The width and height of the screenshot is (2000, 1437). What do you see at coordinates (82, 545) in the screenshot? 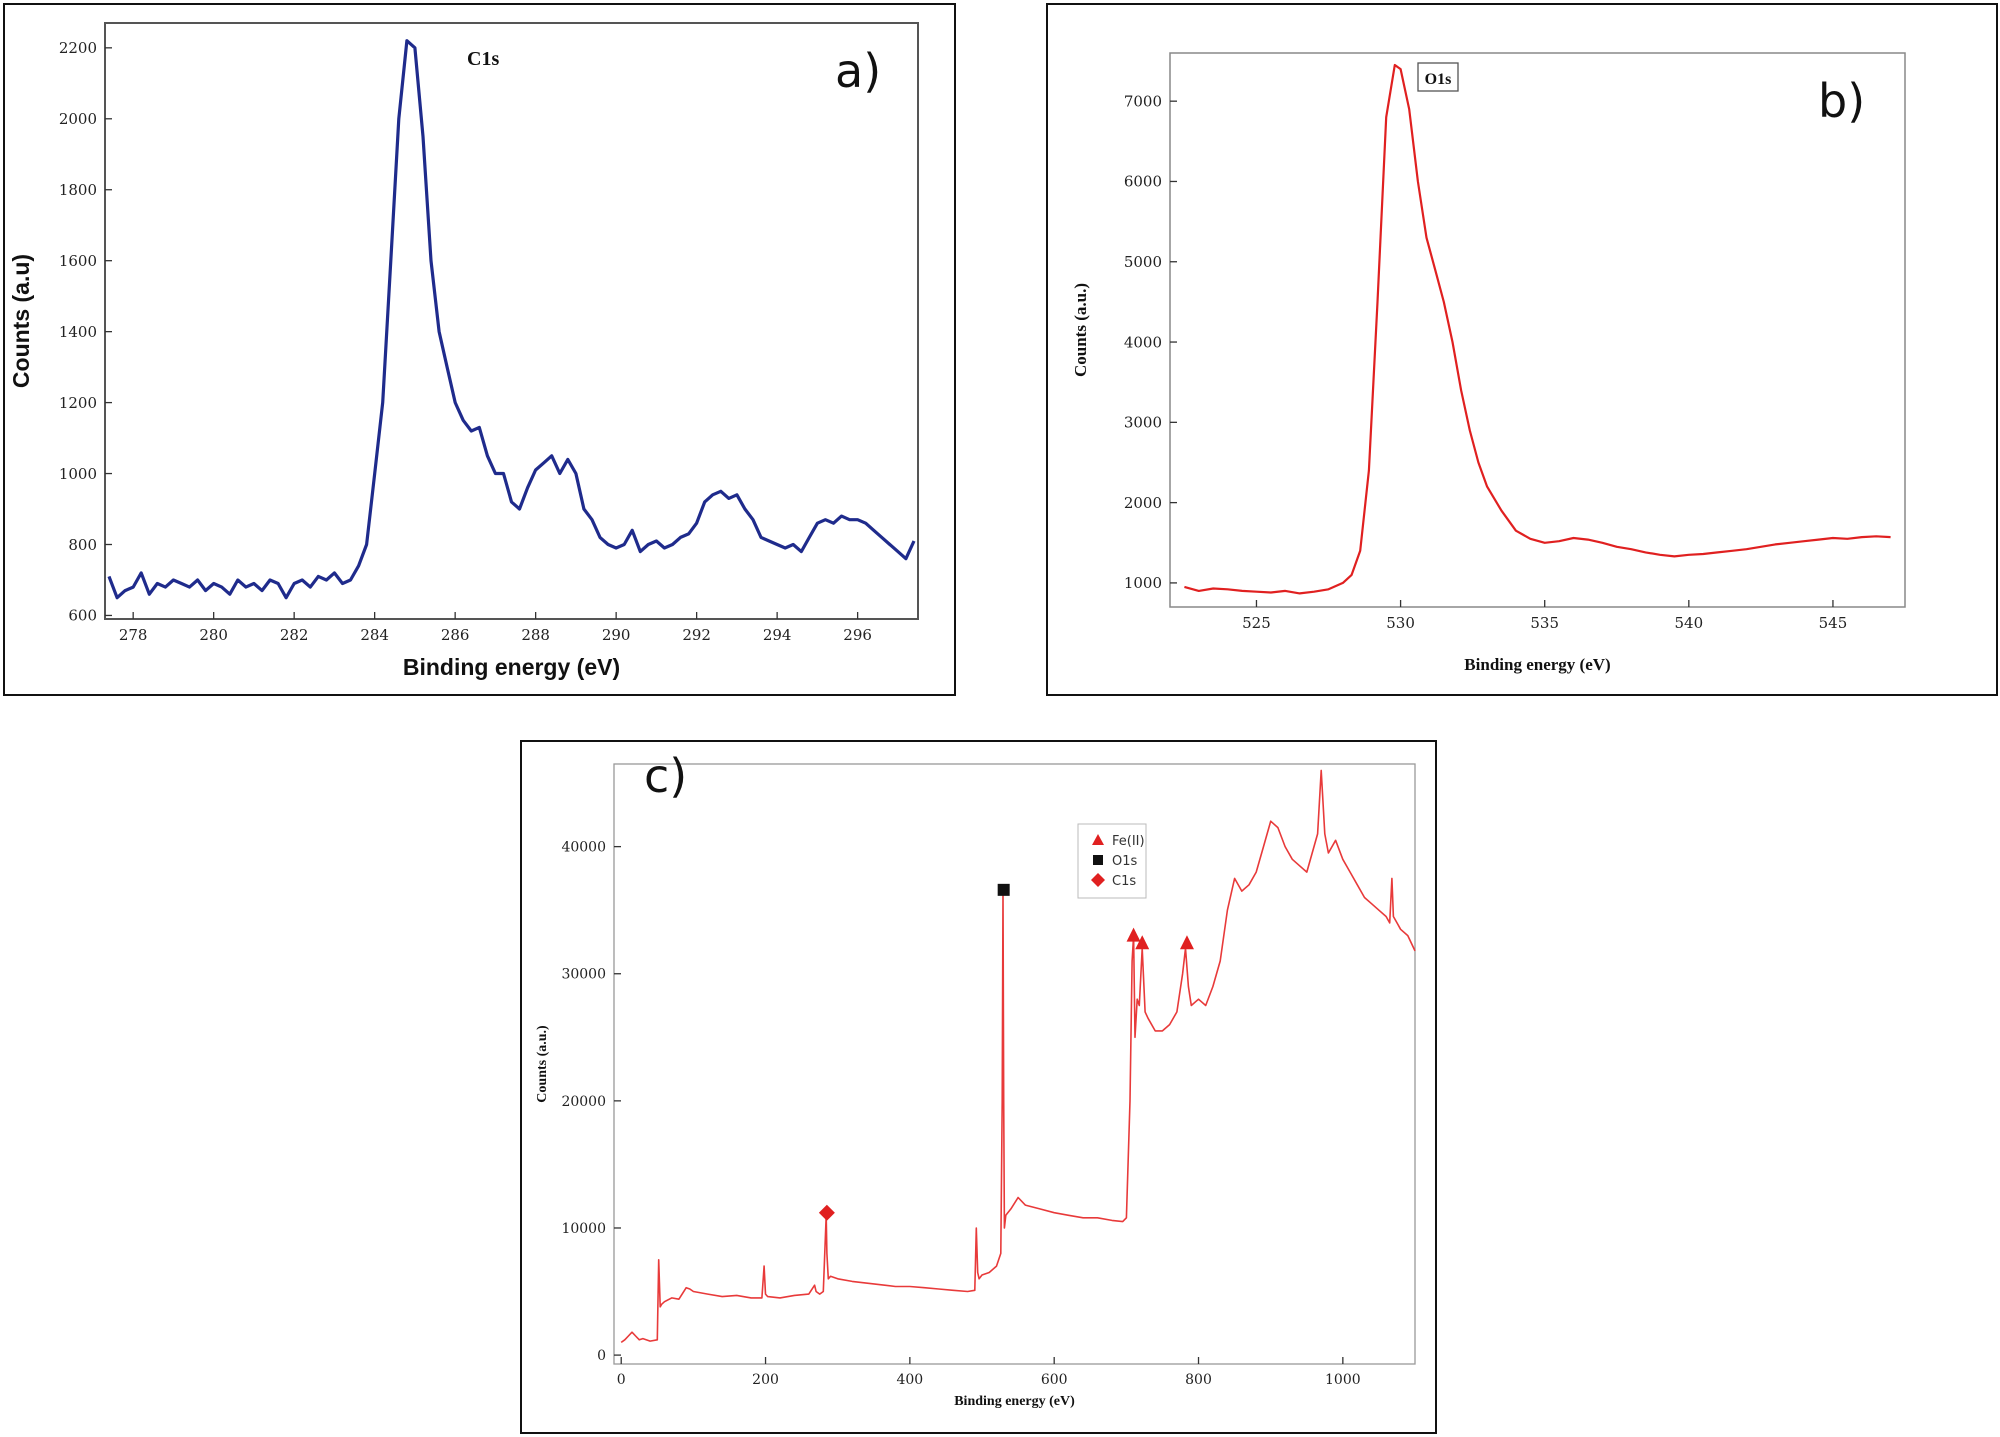
I see `y-tick-label: 800` at bounding box center [82, 545].